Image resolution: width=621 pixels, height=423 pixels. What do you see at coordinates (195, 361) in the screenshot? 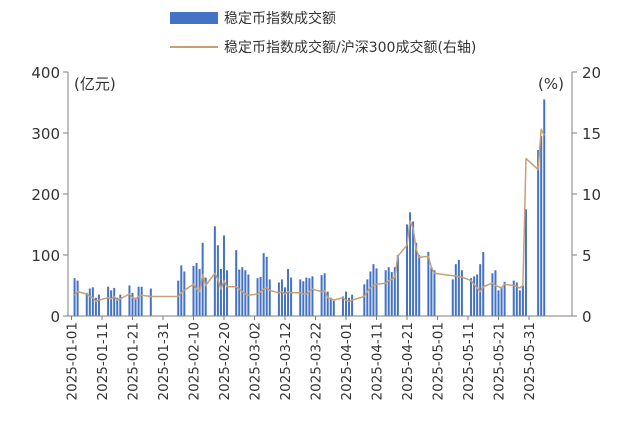
I see `x-tick-label: 2025-02-10` at bounding box center [195, 361].